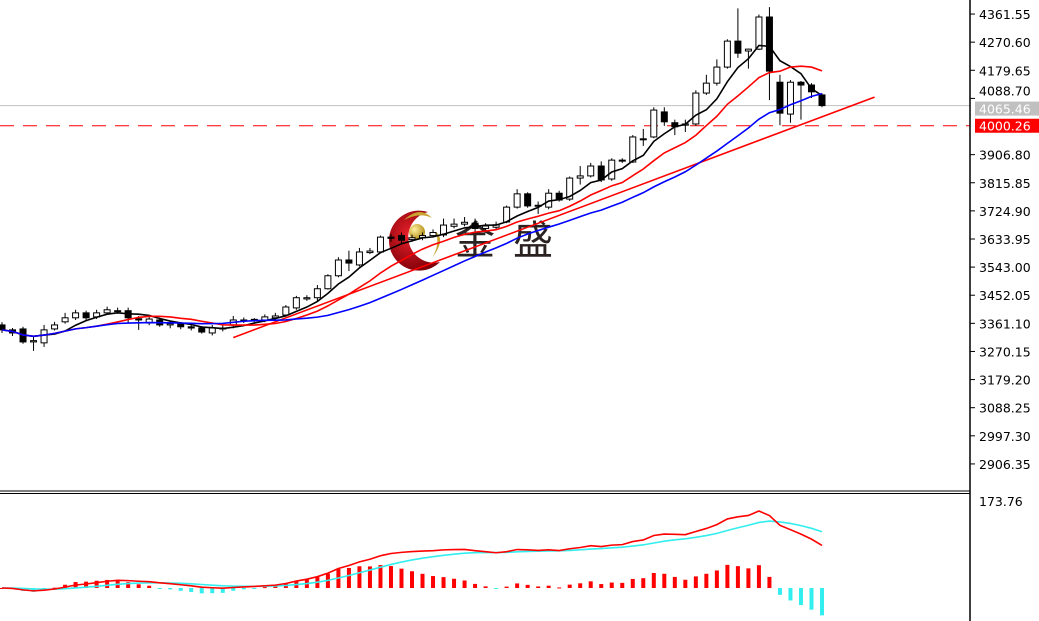 This screenshot has width=1039, height=621. I want to click on macd-signal-line, so click(412, 555).